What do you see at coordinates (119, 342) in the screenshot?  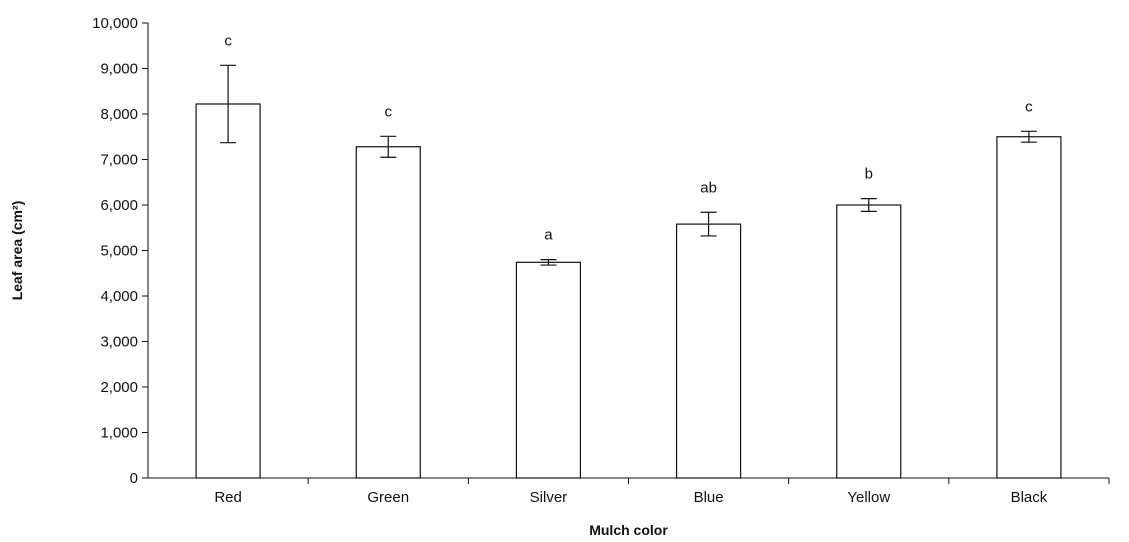 I see `y-tick-label: 3,000` at bounding box center [119, 342].